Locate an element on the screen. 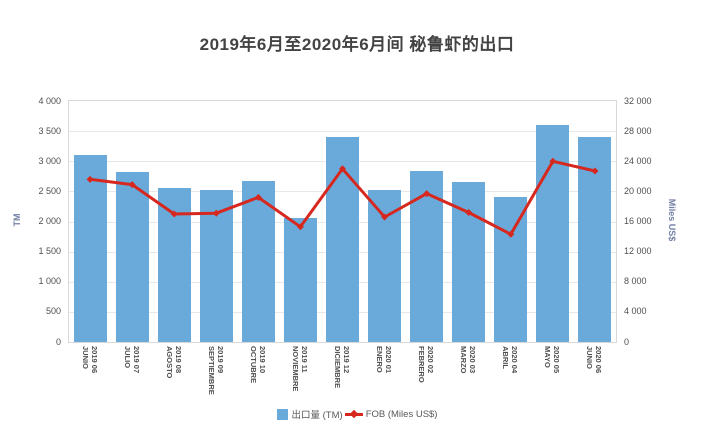 Image resolution: width=714 pixels, height=443 pixels. right-axis-tick-label: 28 000 is located at coordinates (638, 130).